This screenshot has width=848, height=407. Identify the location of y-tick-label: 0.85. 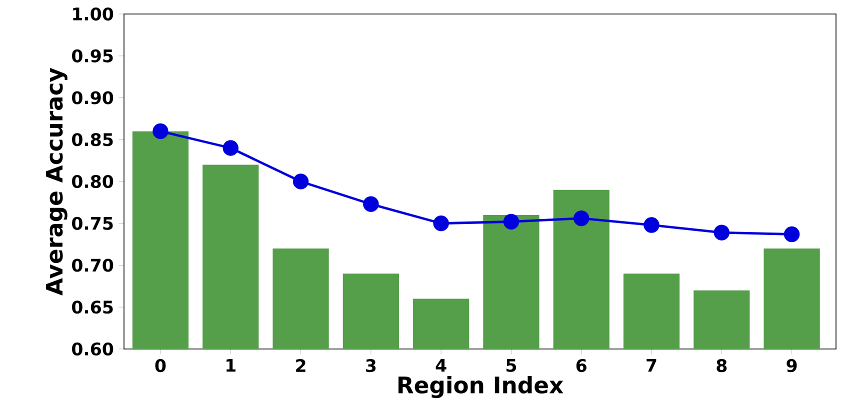
(92, 139).